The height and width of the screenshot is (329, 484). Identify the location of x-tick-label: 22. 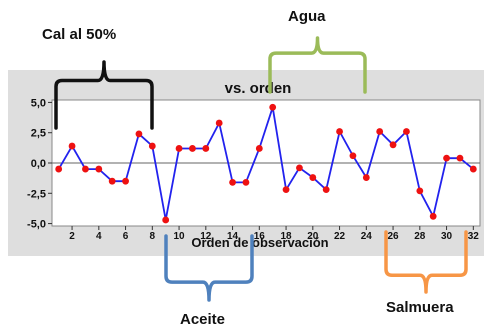
(340, 236).